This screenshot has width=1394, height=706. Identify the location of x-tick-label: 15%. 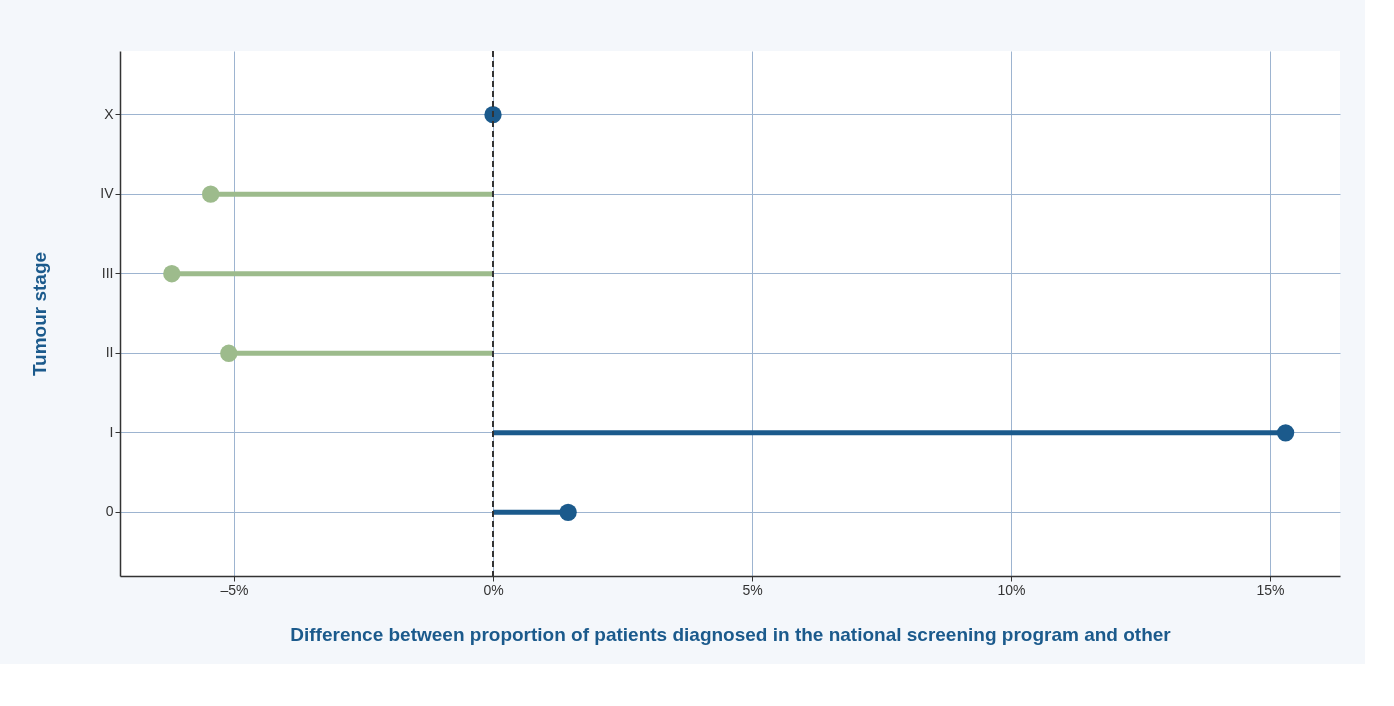
(1270, 589).